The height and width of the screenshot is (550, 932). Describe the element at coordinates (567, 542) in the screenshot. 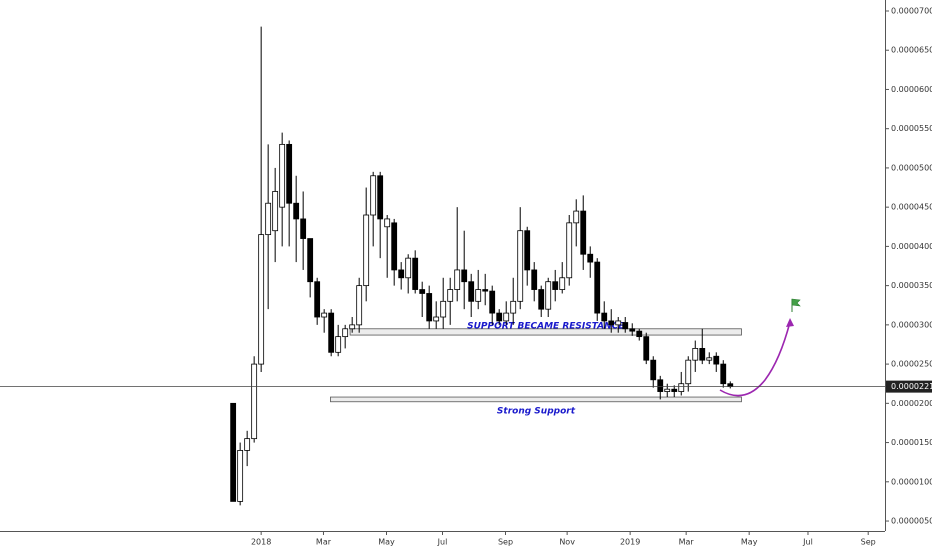

I see `x-tick-label: Nov` at that location.